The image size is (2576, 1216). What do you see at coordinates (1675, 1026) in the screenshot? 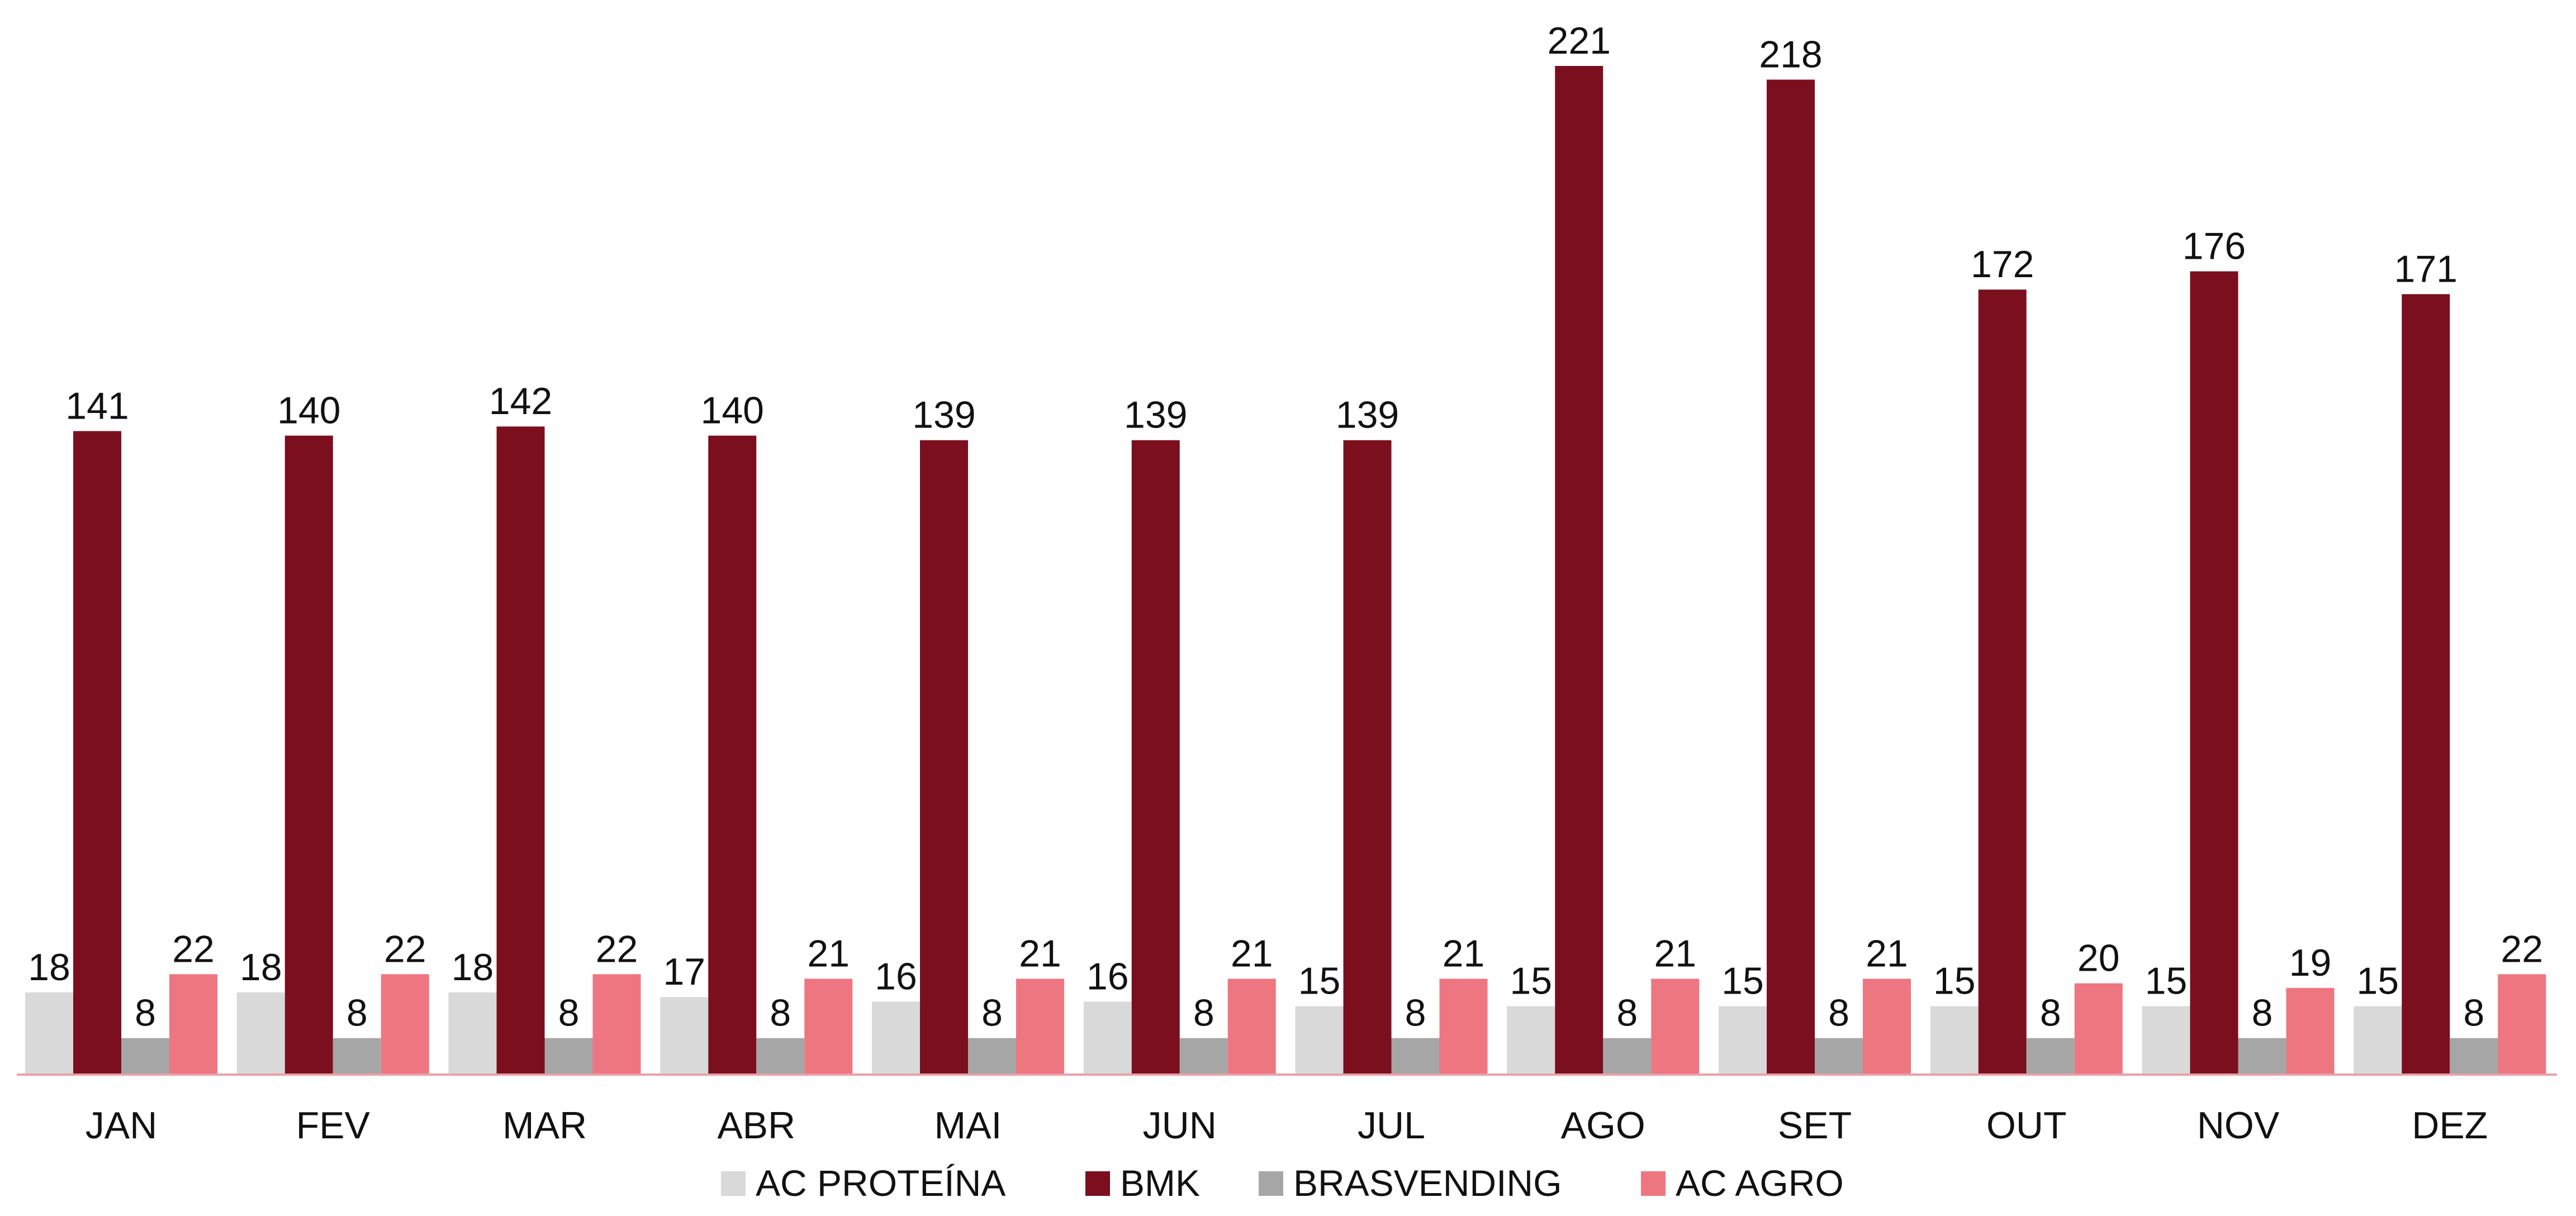
I see `bar-series-3-ago` at bounding box center [1675, 1026].